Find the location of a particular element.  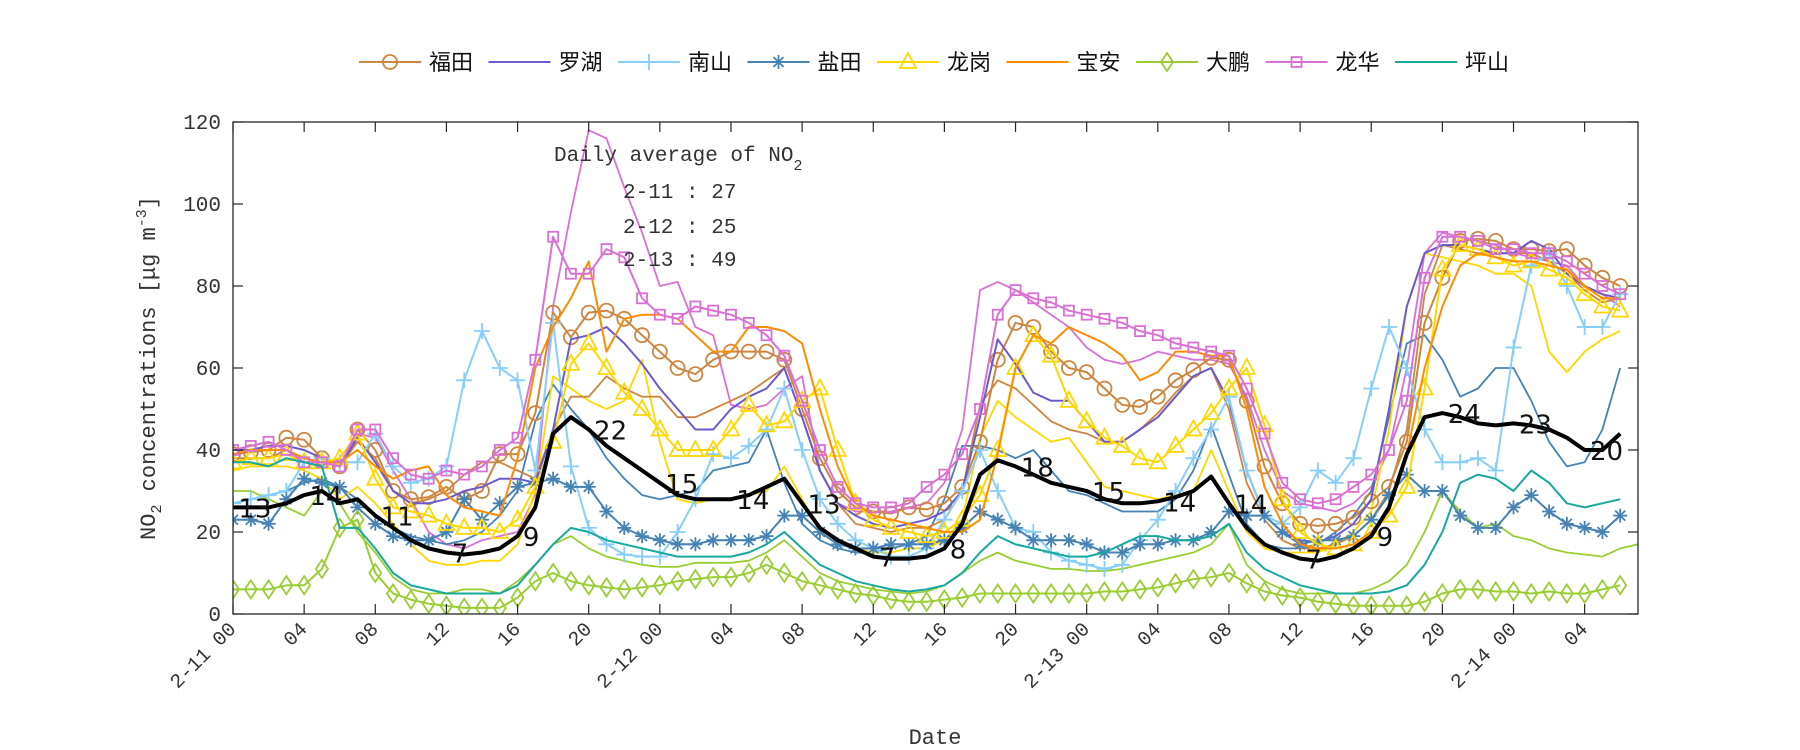

legend-item-南山: 南山 is located at coordinates (675, 63).